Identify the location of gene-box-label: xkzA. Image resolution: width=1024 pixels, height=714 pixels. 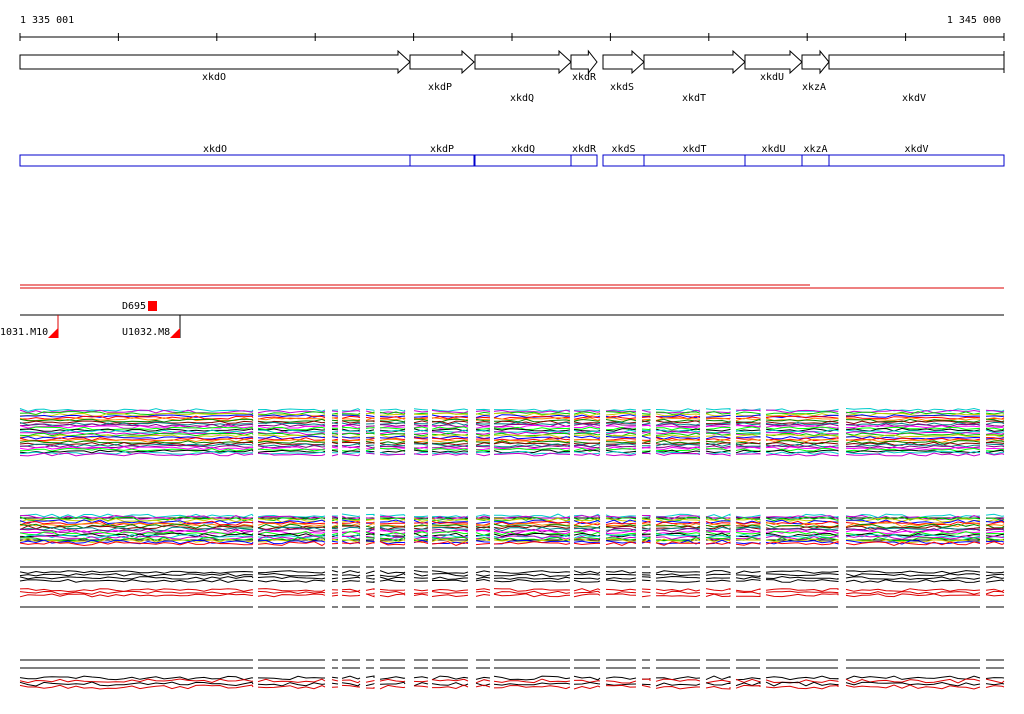
(815, 149).